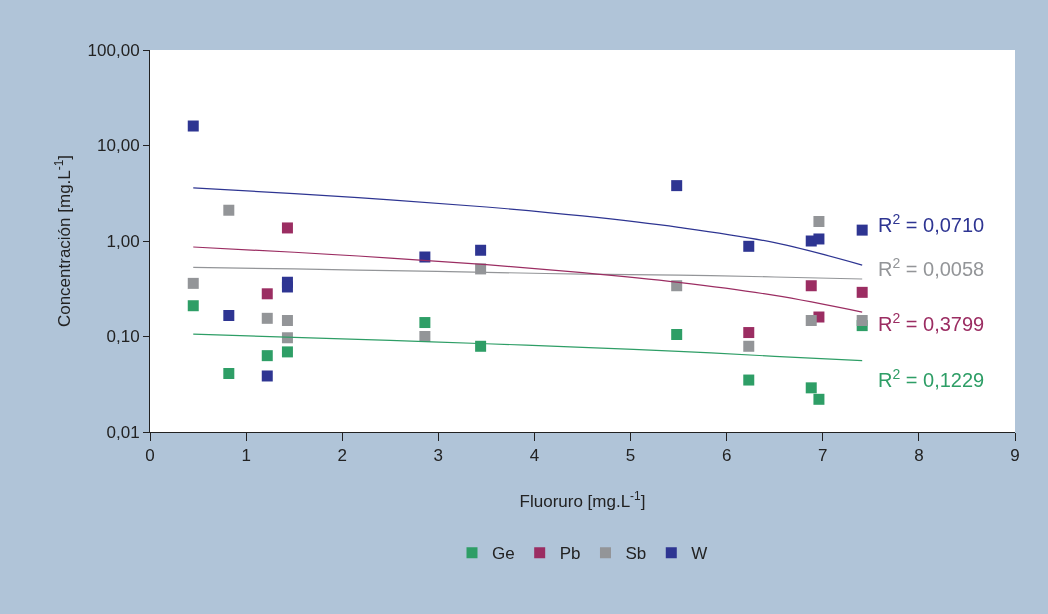 This screenshot has height=614, width=1048. What do you see at coordinates (438, 456) in the screenshot?
I see `x-tick-label: 3` at bounding box center [438, 456].